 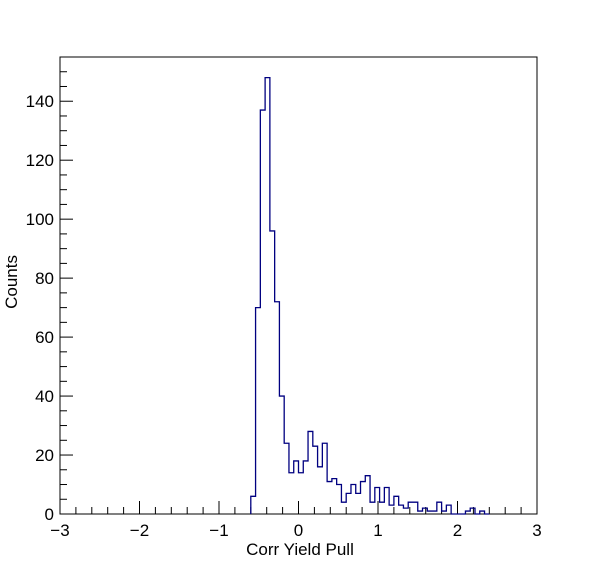 I want to click on x-tick-label: 3, so click(x=536, y=530).